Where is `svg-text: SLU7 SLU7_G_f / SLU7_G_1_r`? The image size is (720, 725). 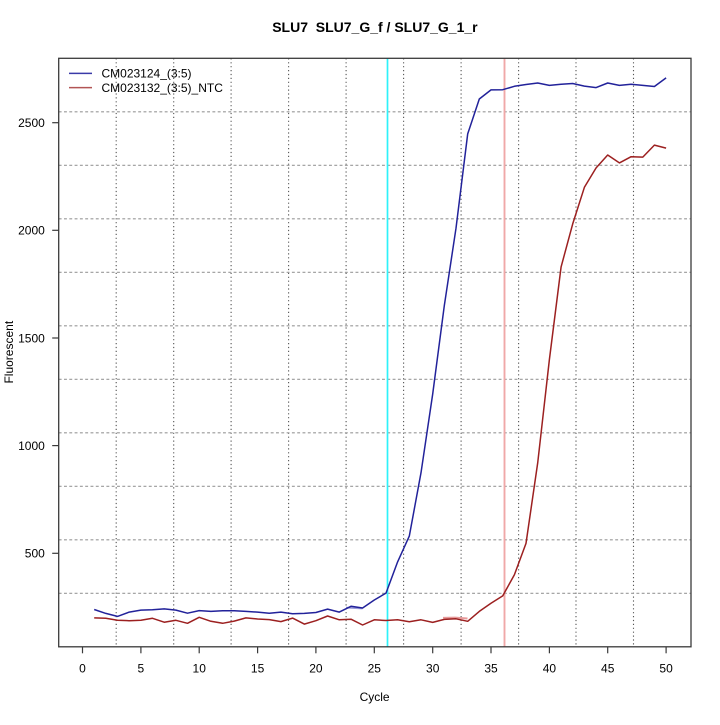 svg-text: SLU7 SLU7_G_f / SLU7_G_1_r is located at coordinates (375, 27).